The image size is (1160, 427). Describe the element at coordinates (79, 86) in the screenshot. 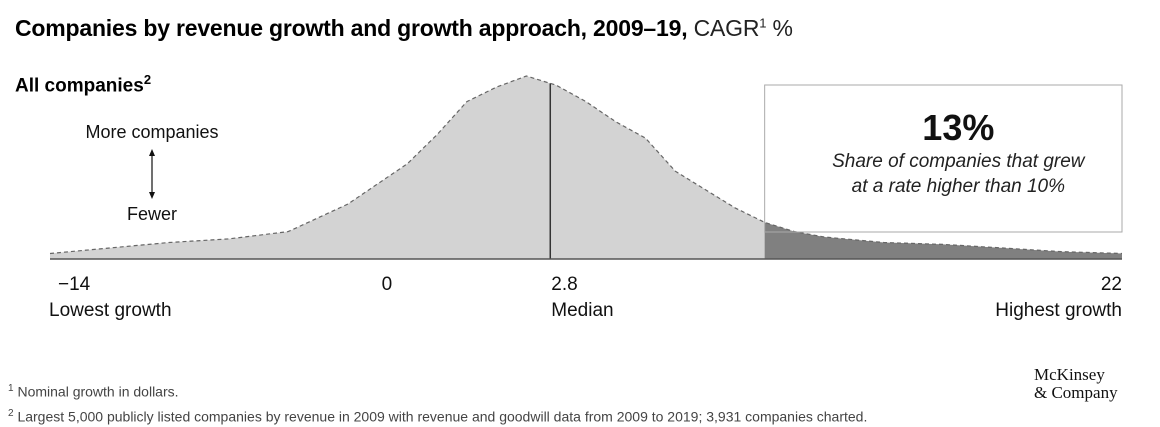

I see `subtitle-text: All companies` at that location.